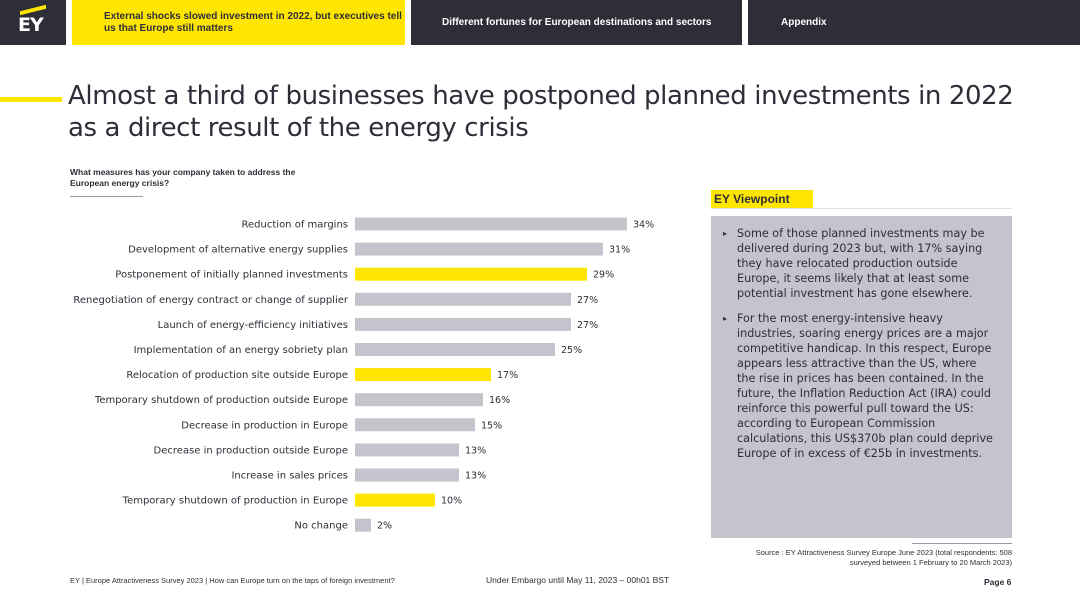 This screenshot has width=1080, height=607. What do you see at coordinates (619, 250) in the screenshot?
I see `data-label: 31%` at bounding box center [619, 250].